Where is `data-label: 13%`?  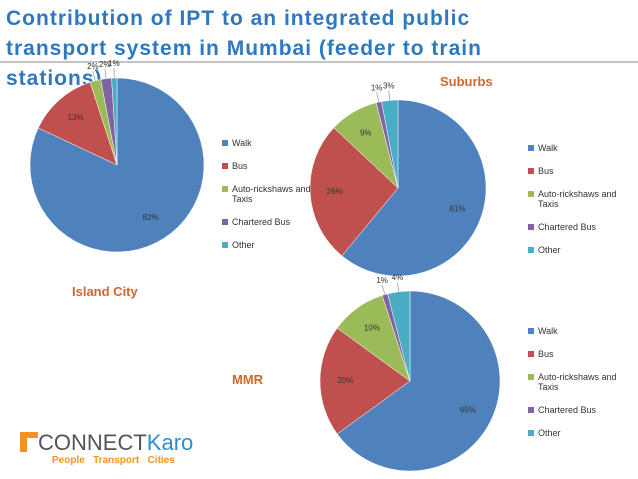 data-label: 13% is located at coordinates (76, 117).